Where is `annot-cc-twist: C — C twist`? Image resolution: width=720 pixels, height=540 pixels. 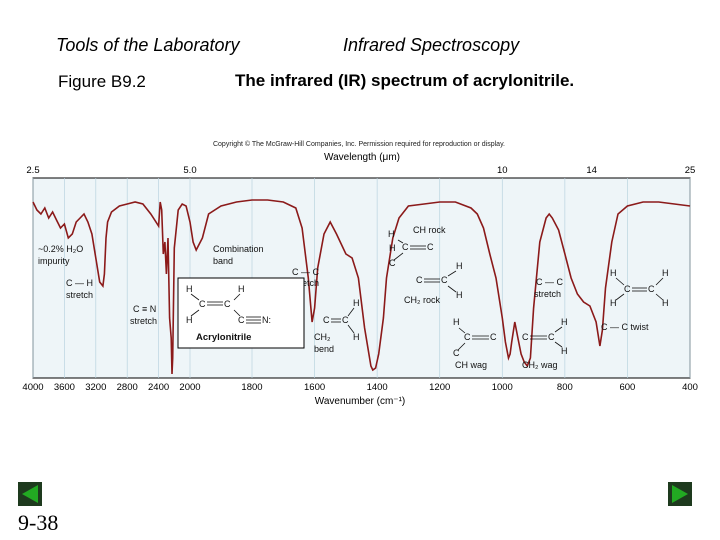 annot-cc-twist: C — C twist is located at coordinates (625, 327).